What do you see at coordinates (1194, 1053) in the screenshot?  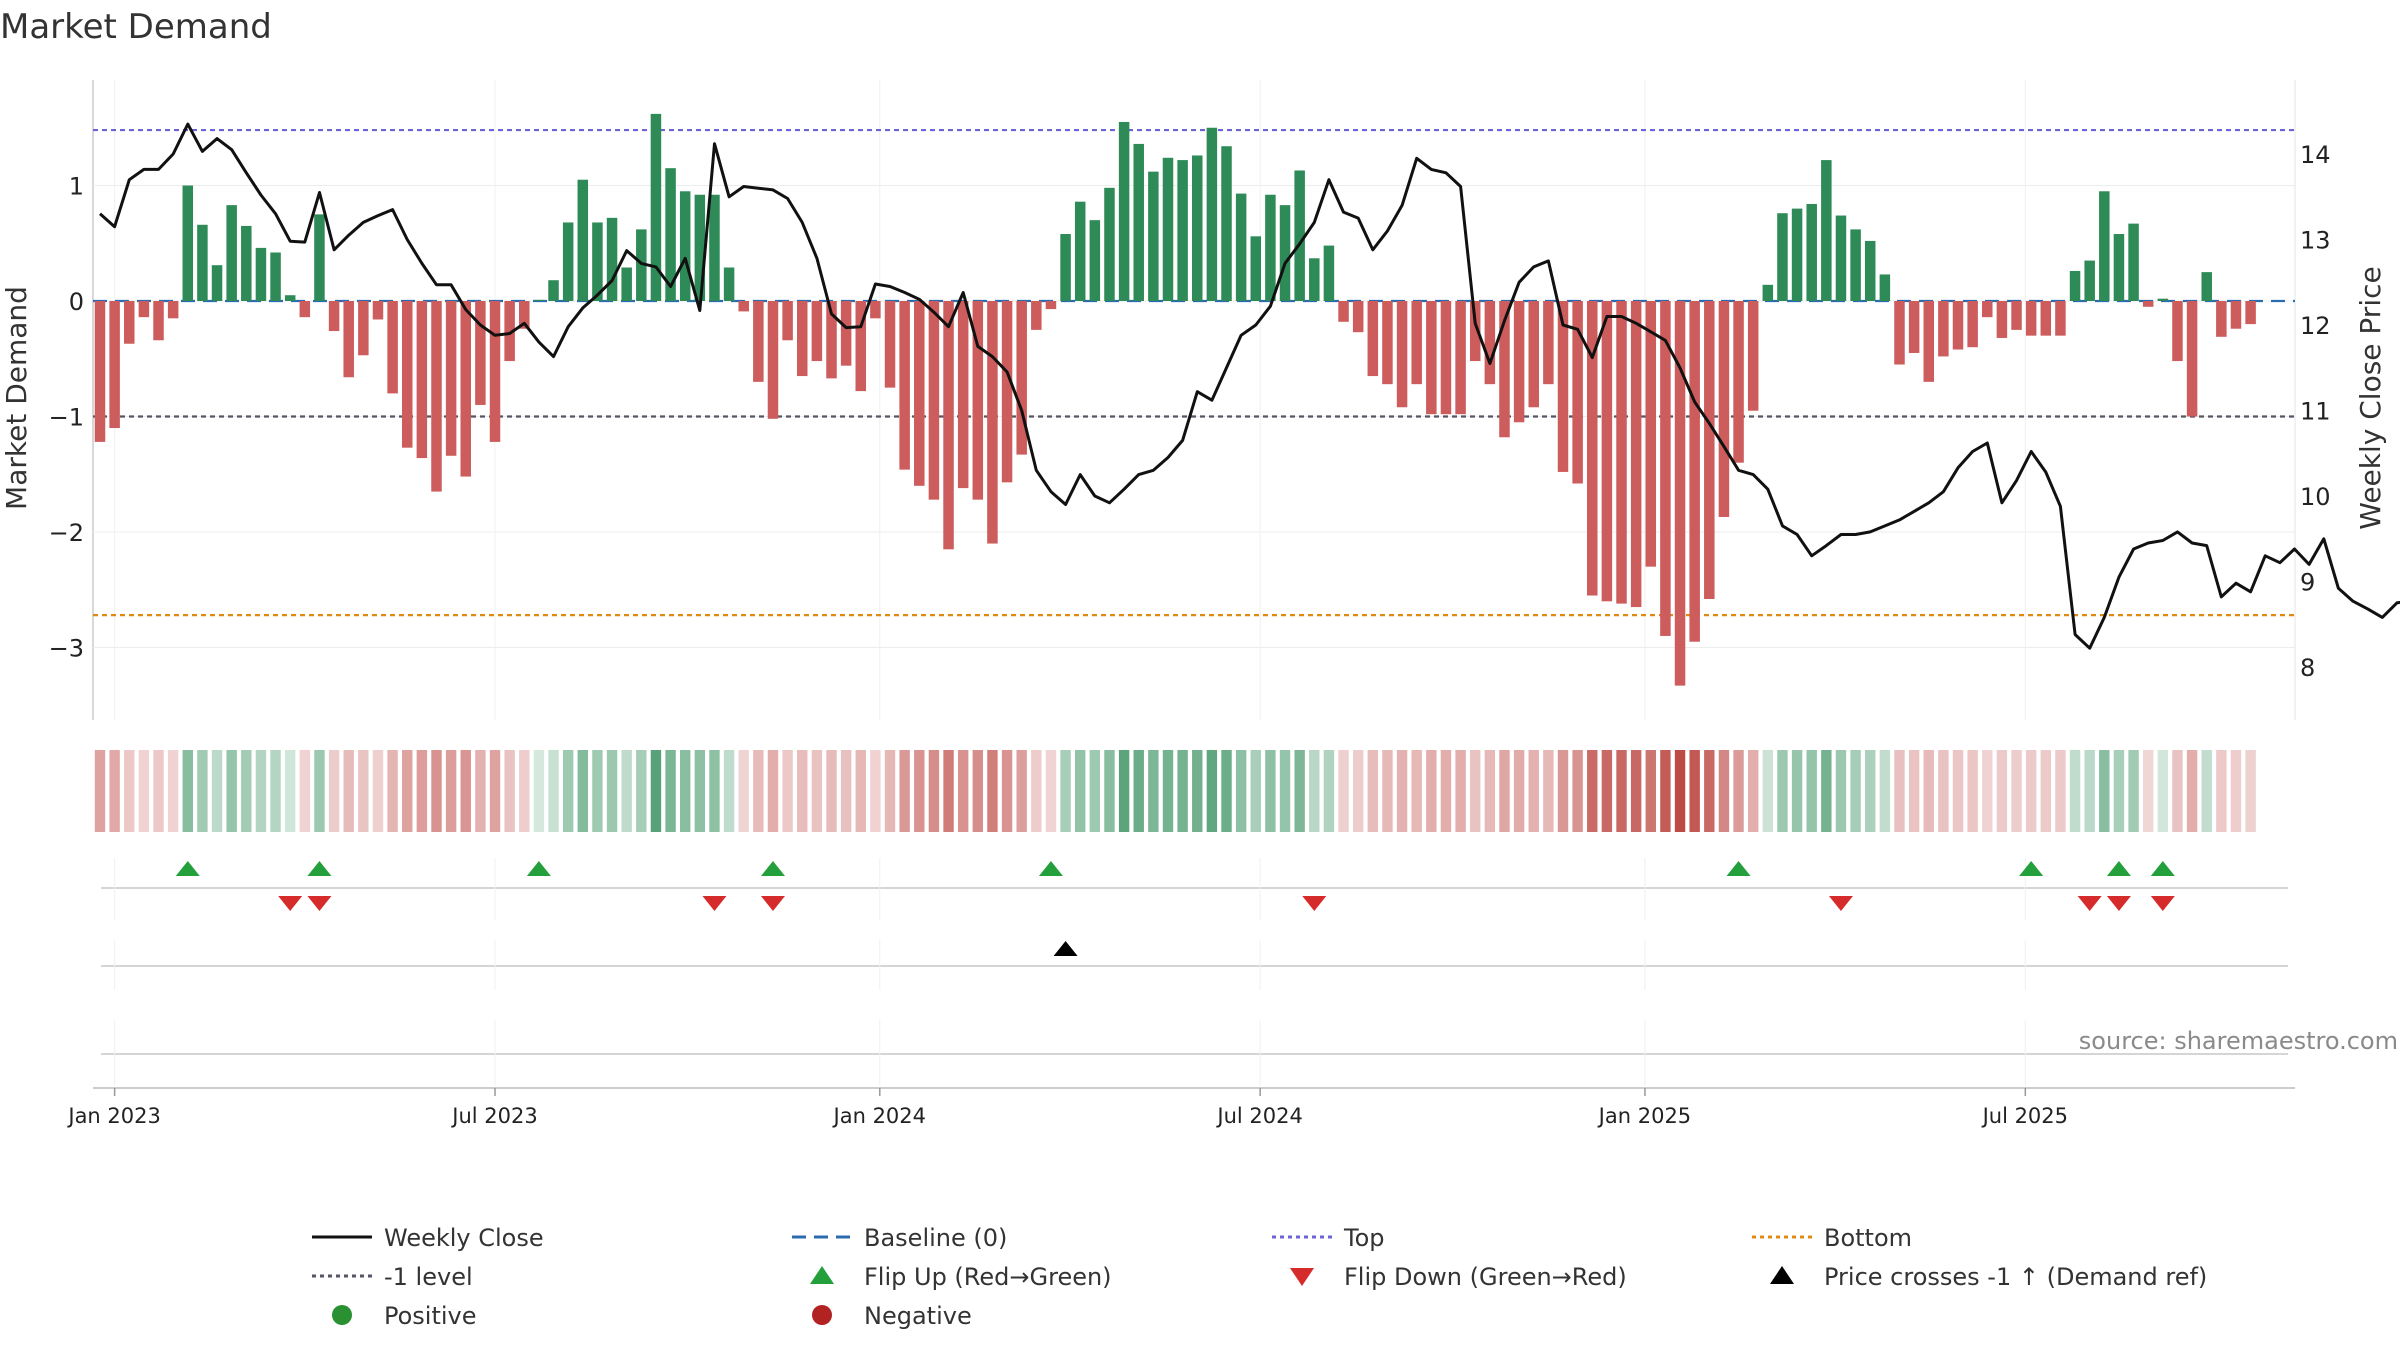 I see `empty-panel` at bounding box center [1194, 1053].